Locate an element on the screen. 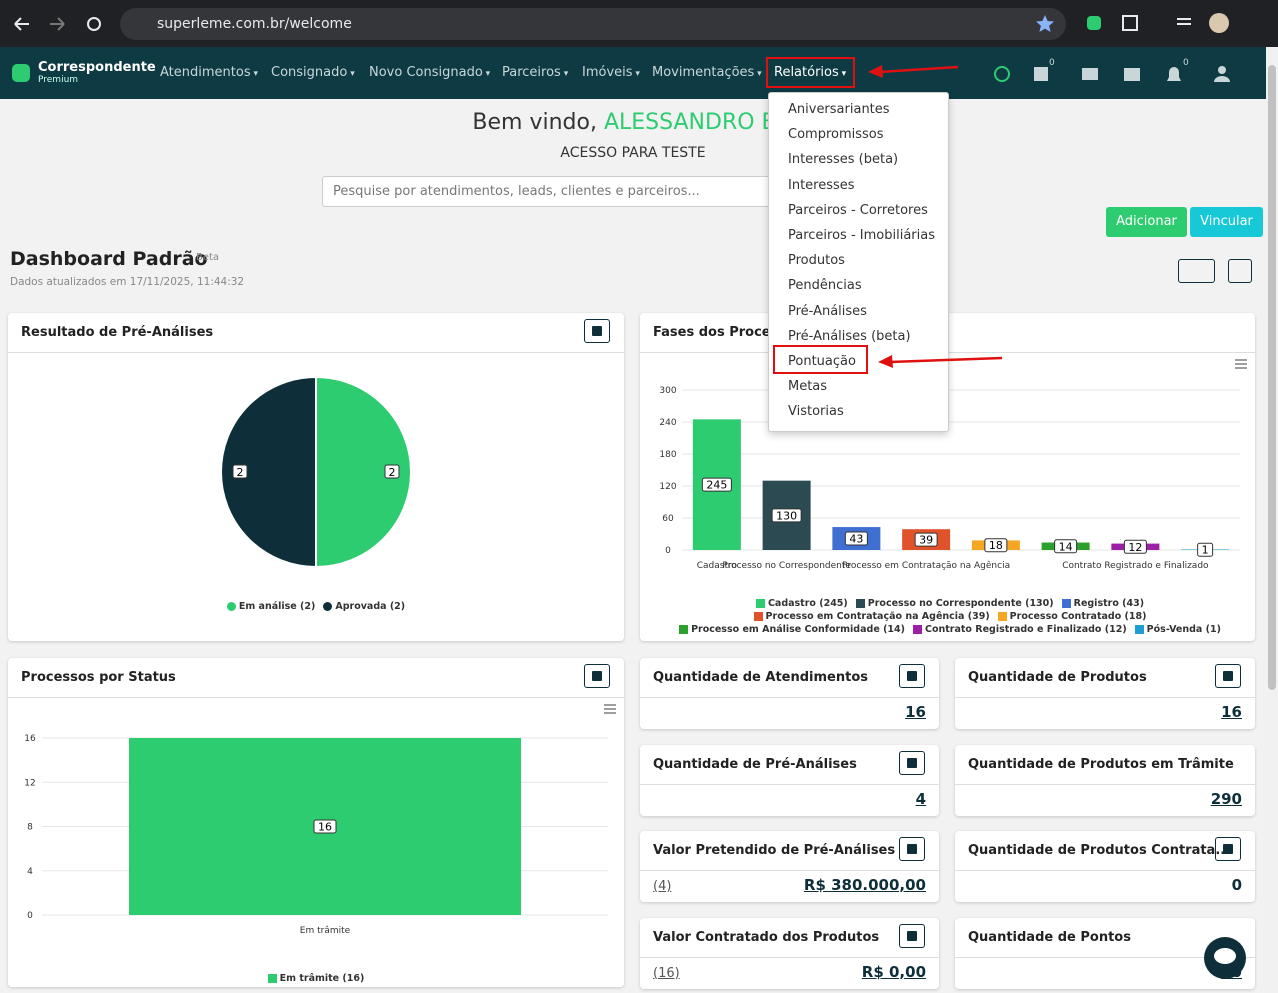  legend-item: Processo em Análise Conformidade (14) is located at coordinates (792, 629).